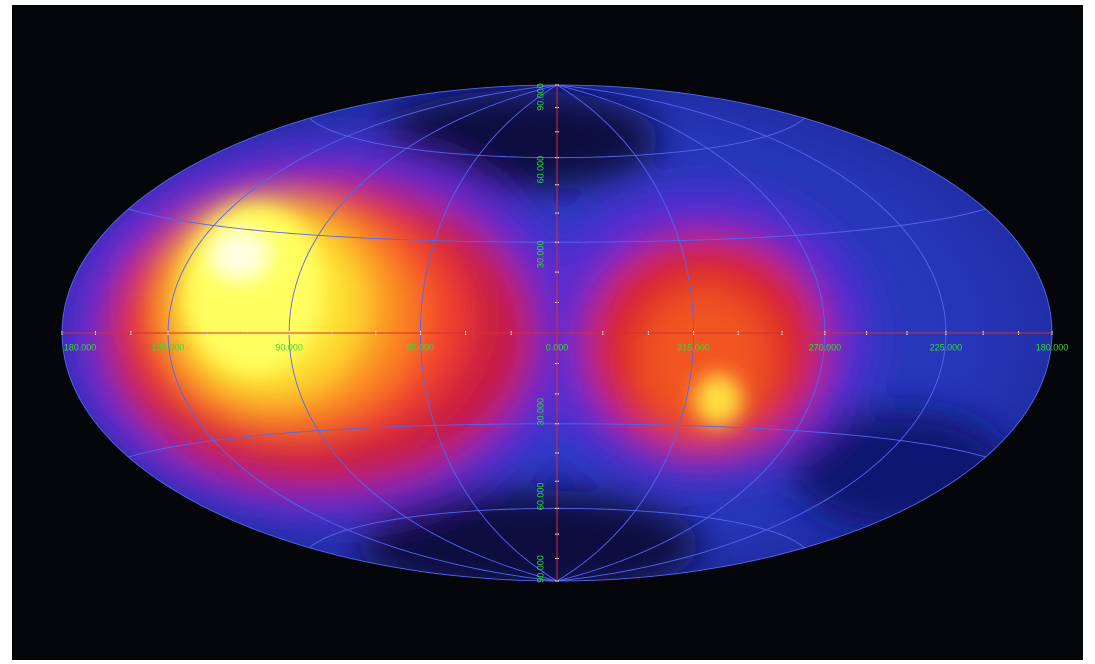 Image resolution: width=1095 pixels, height=664 pixels. I want to click on longitude-label: 45.000, so click(421, 347).